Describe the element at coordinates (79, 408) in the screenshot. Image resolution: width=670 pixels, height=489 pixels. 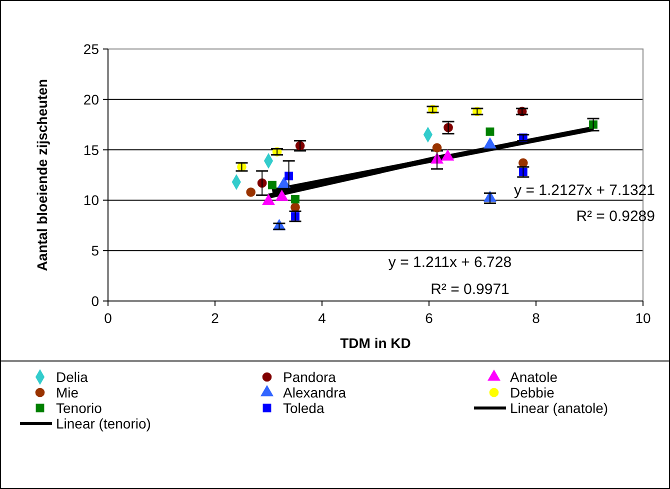
I see `legend-label: Tenorio` at that location.